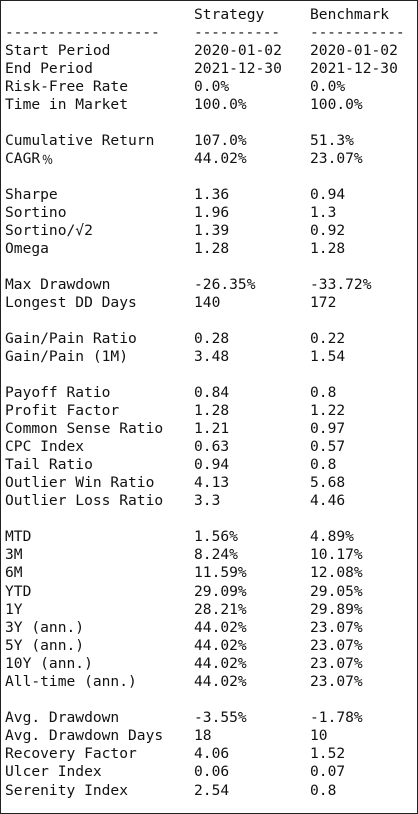 The width and height of the screenshot is (418, 814). I want to click on strategy-value: 1.21, so click(212, 428).